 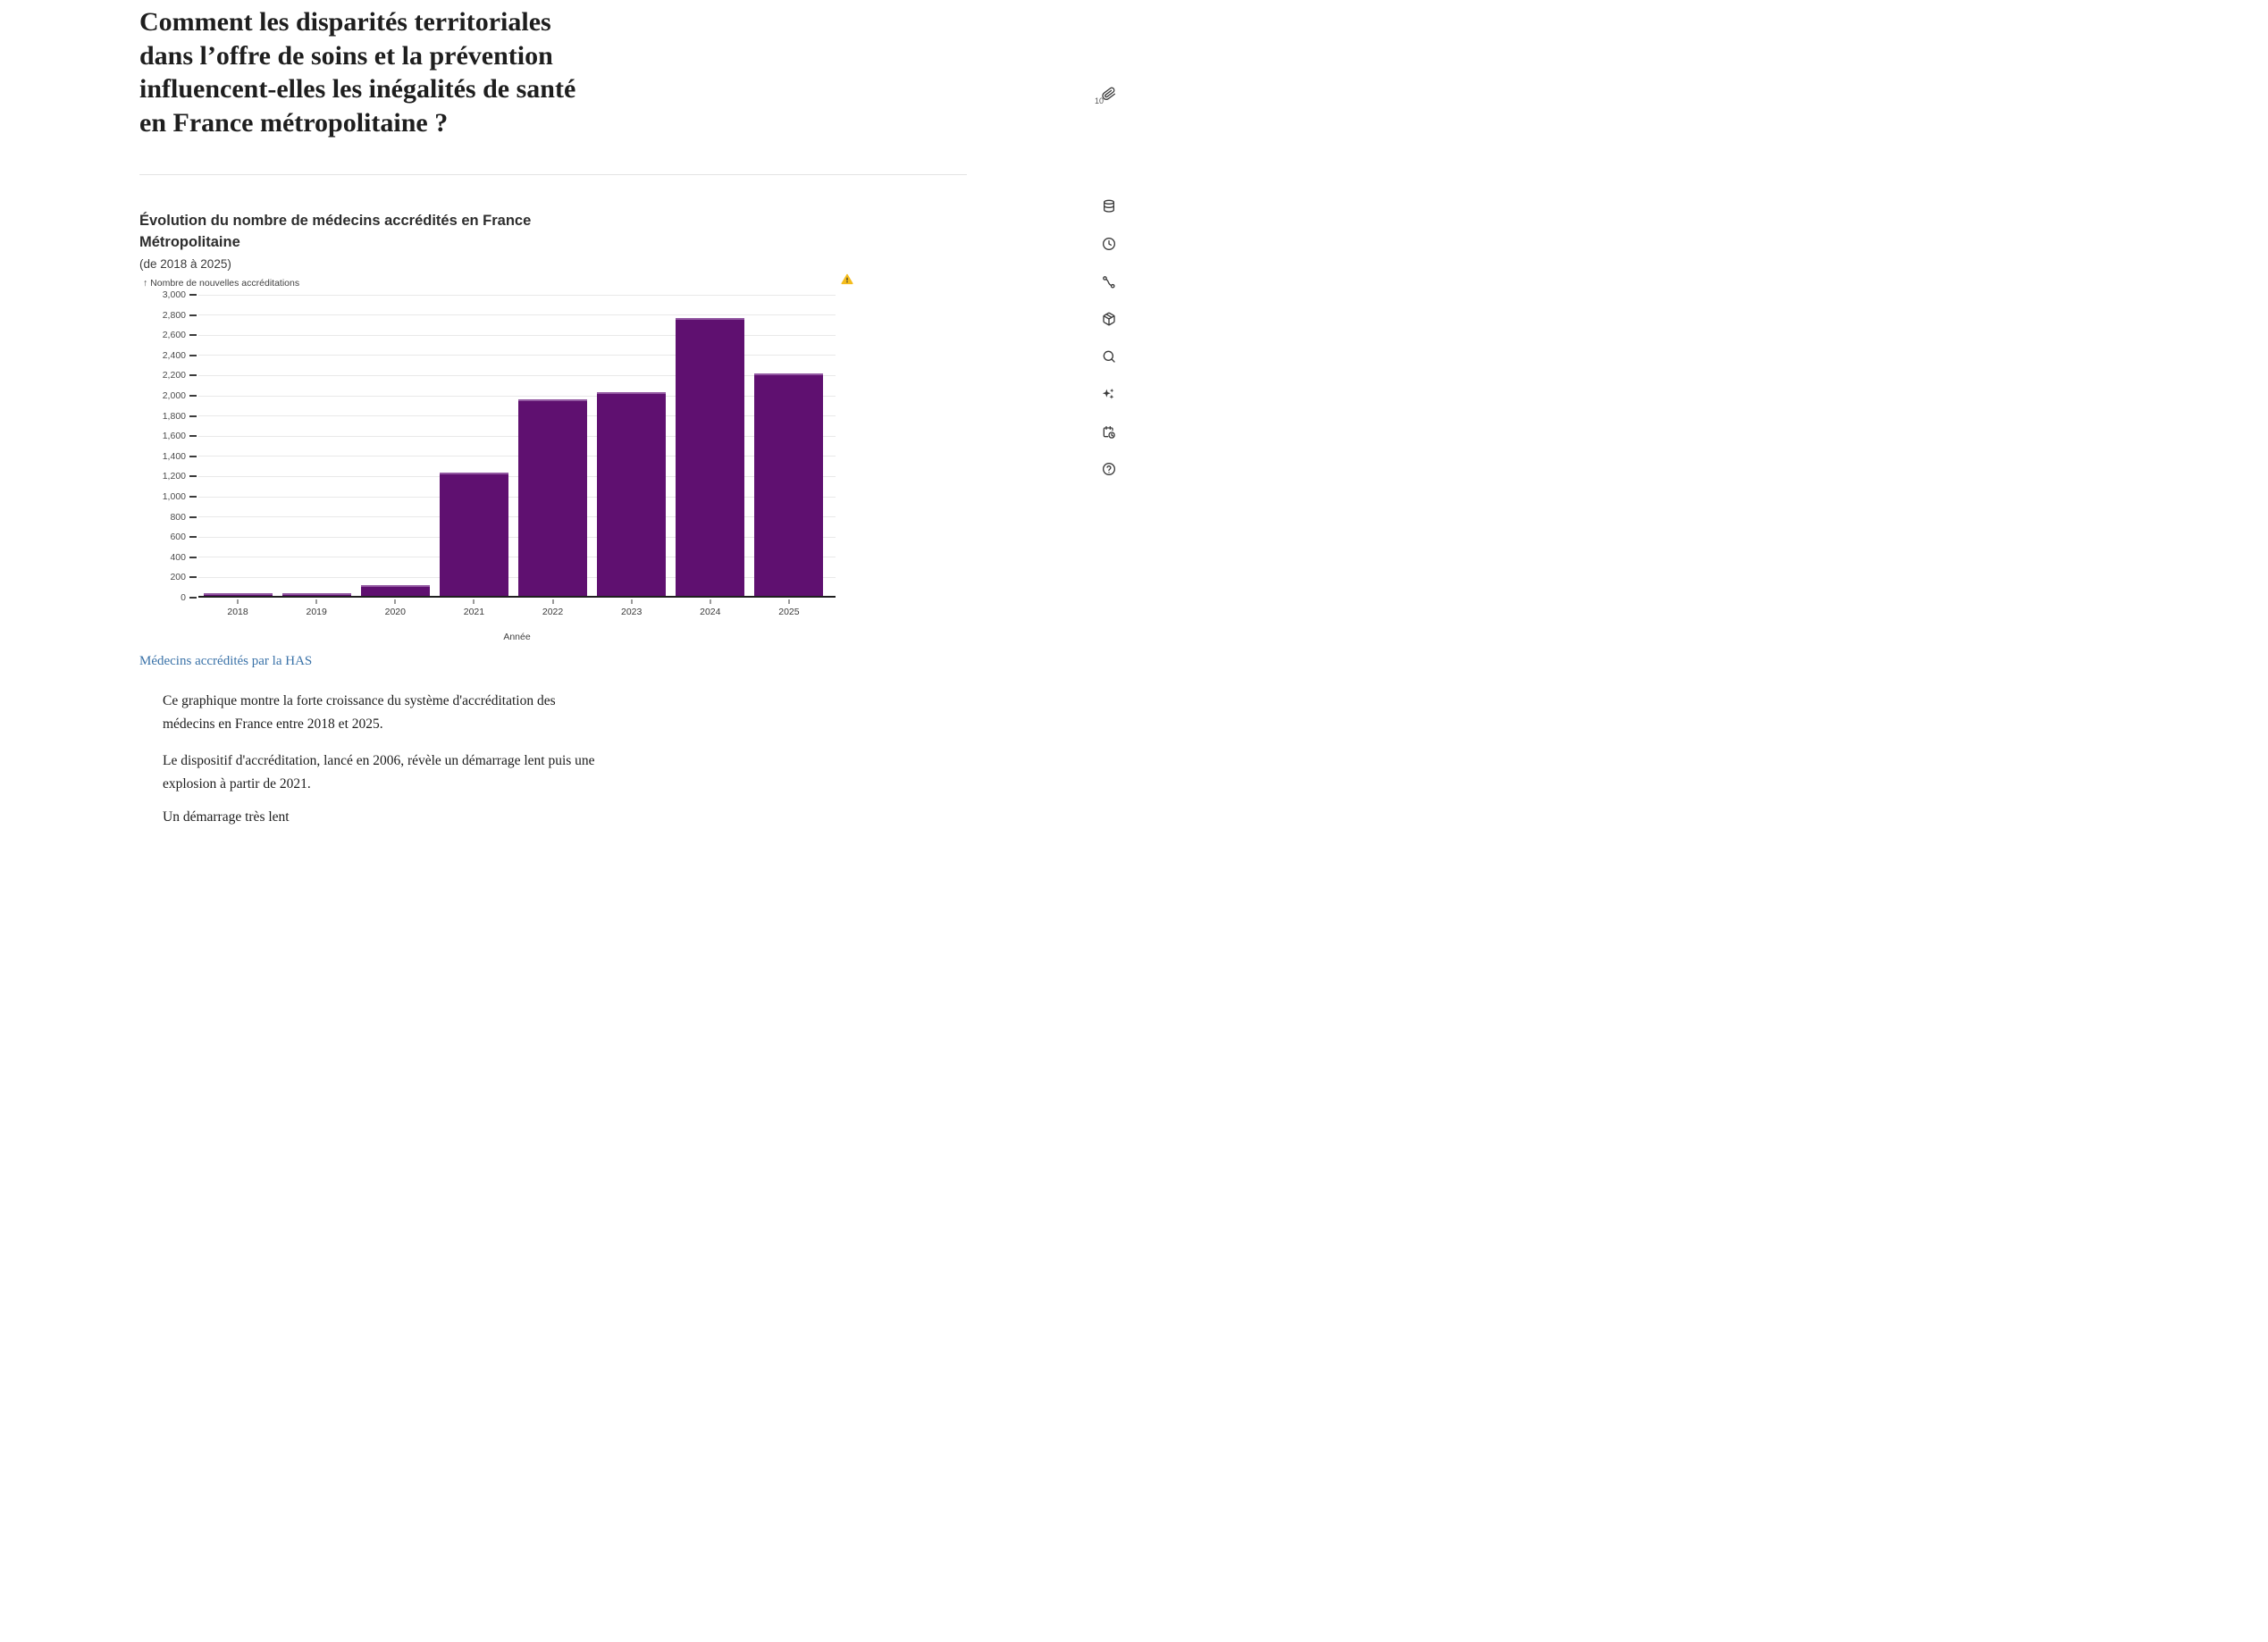 I want to click on y-tick-label: 200, so click(x=178, y=578).